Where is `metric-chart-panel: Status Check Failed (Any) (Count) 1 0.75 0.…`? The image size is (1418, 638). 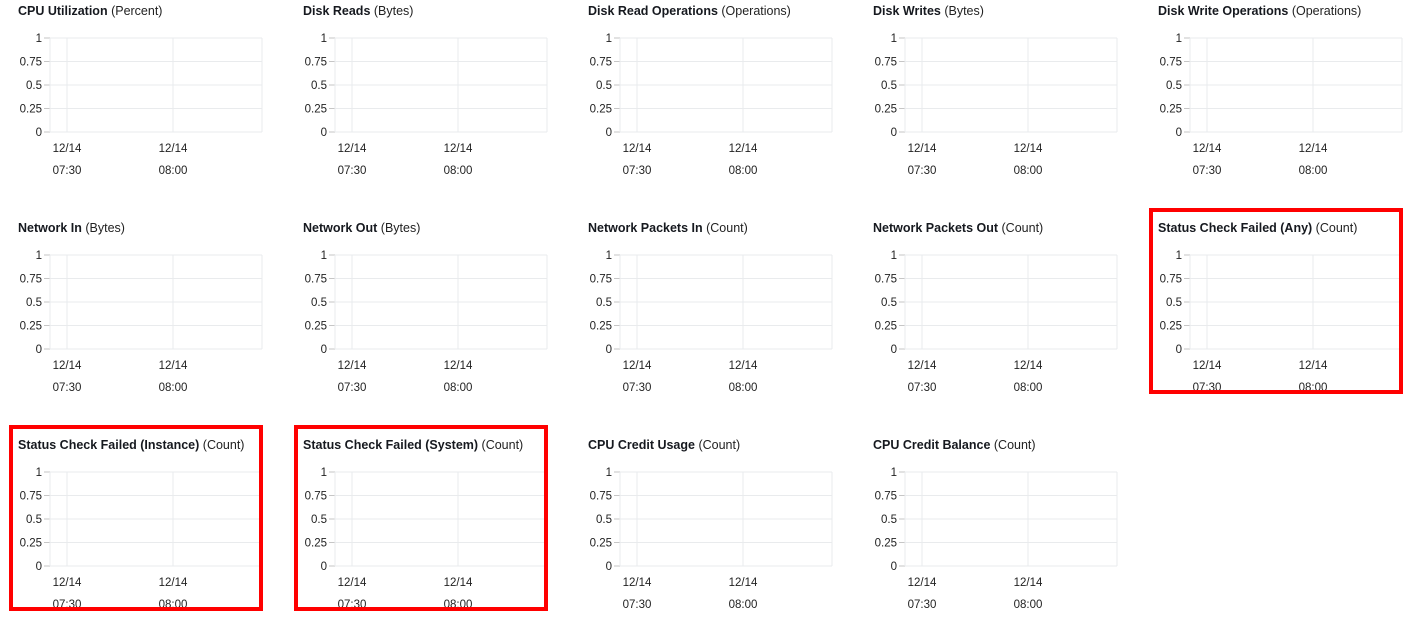
metric-chart-panel: Status Check Failed (Any) (Count) 1 0.75 0.… is located at coordinates (1288, 321).